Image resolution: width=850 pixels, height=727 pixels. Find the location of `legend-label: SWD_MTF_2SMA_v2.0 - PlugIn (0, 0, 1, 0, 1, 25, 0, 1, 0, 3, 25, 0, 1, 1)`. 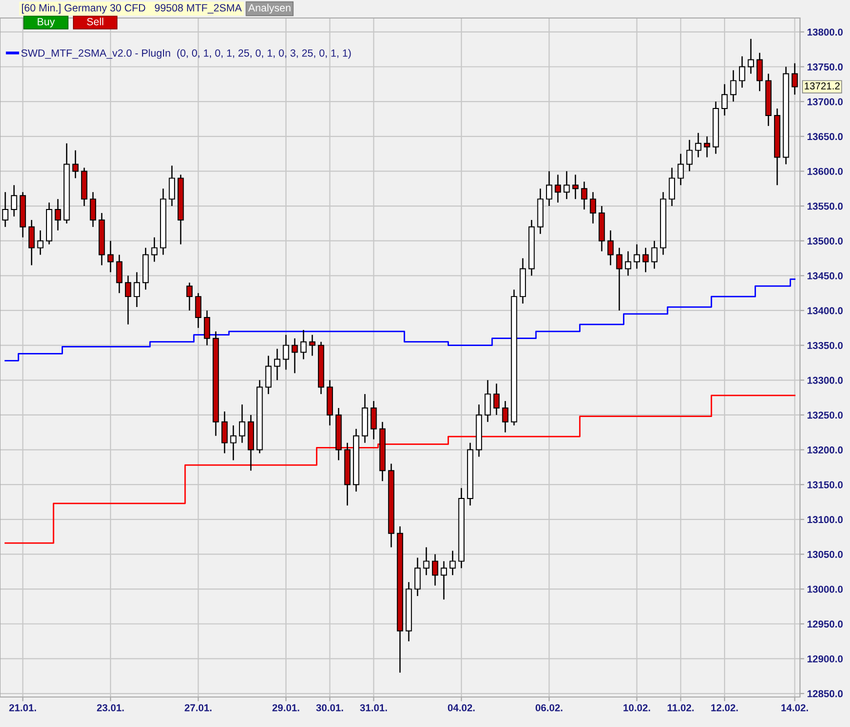

legend-label: SWD_MTF_2SMA_v2.0 - PlugIn (0, 0, 1, 0, 1, 25, 0, 1, 0, 3, 25, 0, 1, 1) is located at coordinates (186, 54).